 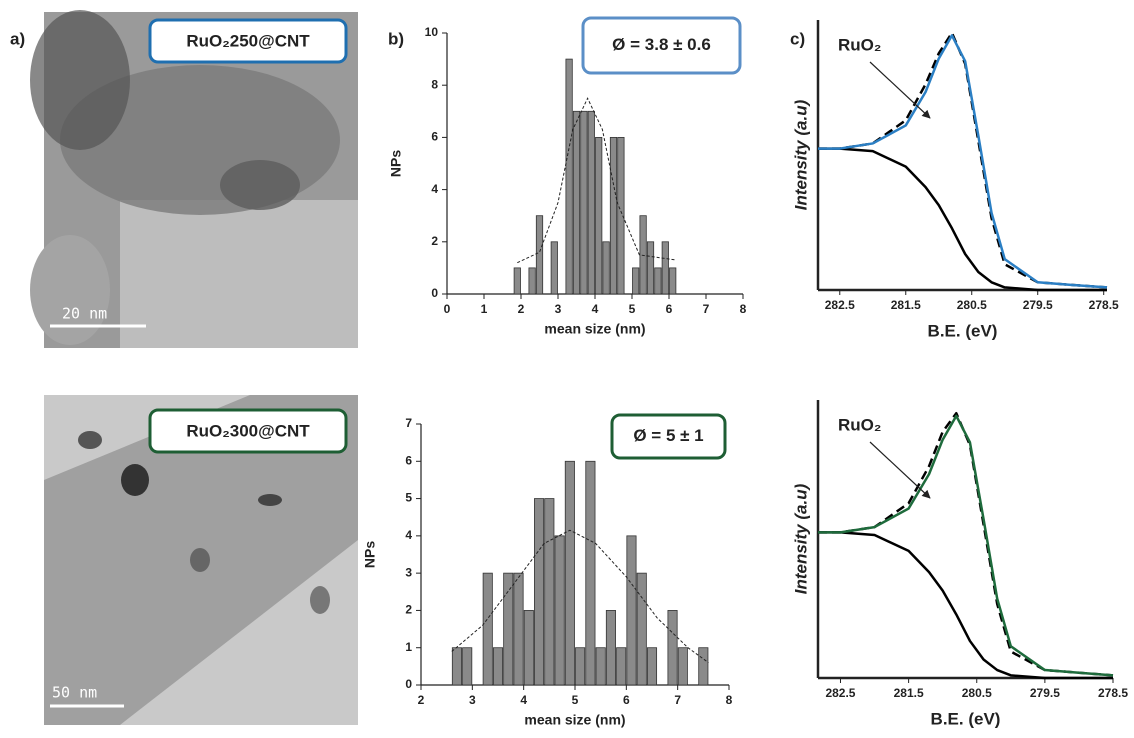 I want to click on annotation: RuO₂, so click(x=859, y=44).